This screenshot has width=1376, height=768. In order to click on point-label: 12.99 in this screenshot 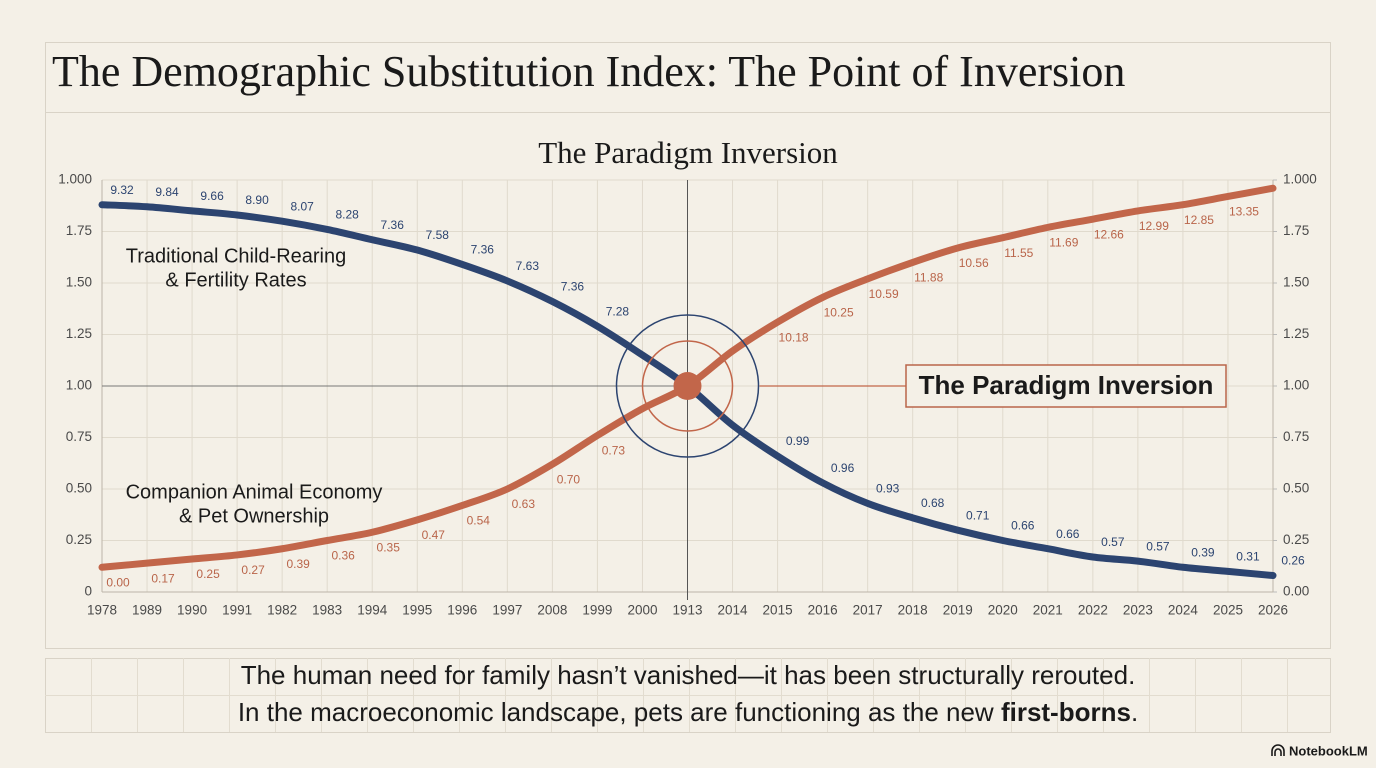, I will do `click(1154, 226)`.